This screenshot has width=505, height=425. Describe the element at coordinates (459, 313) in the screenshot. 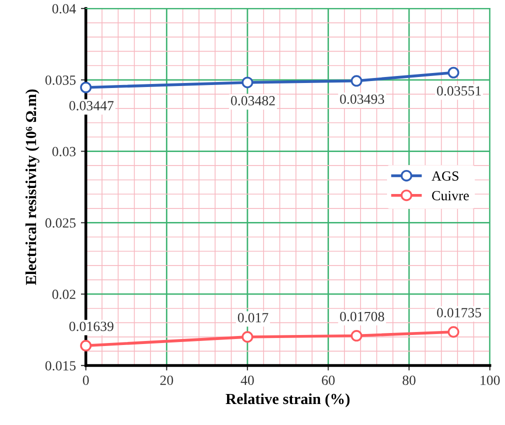

I see `data-label: 0.01735` at that location.